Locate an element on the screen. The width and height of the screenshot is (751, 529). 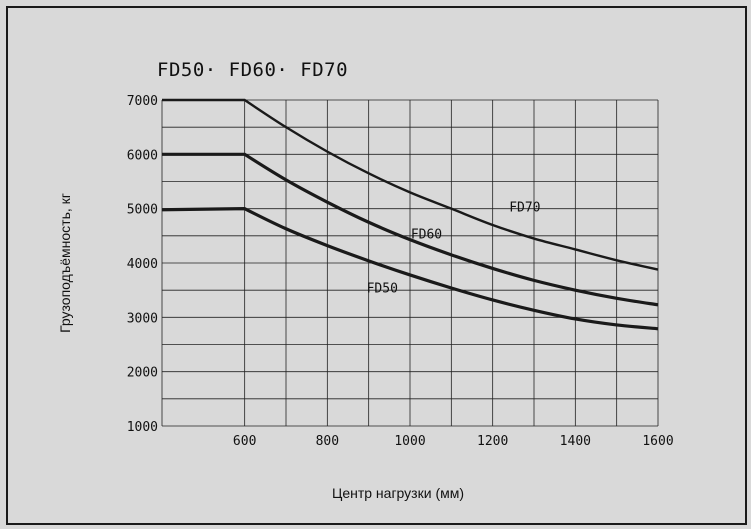
series-label-fd70: FD70 is located at coordinates (524, 207).